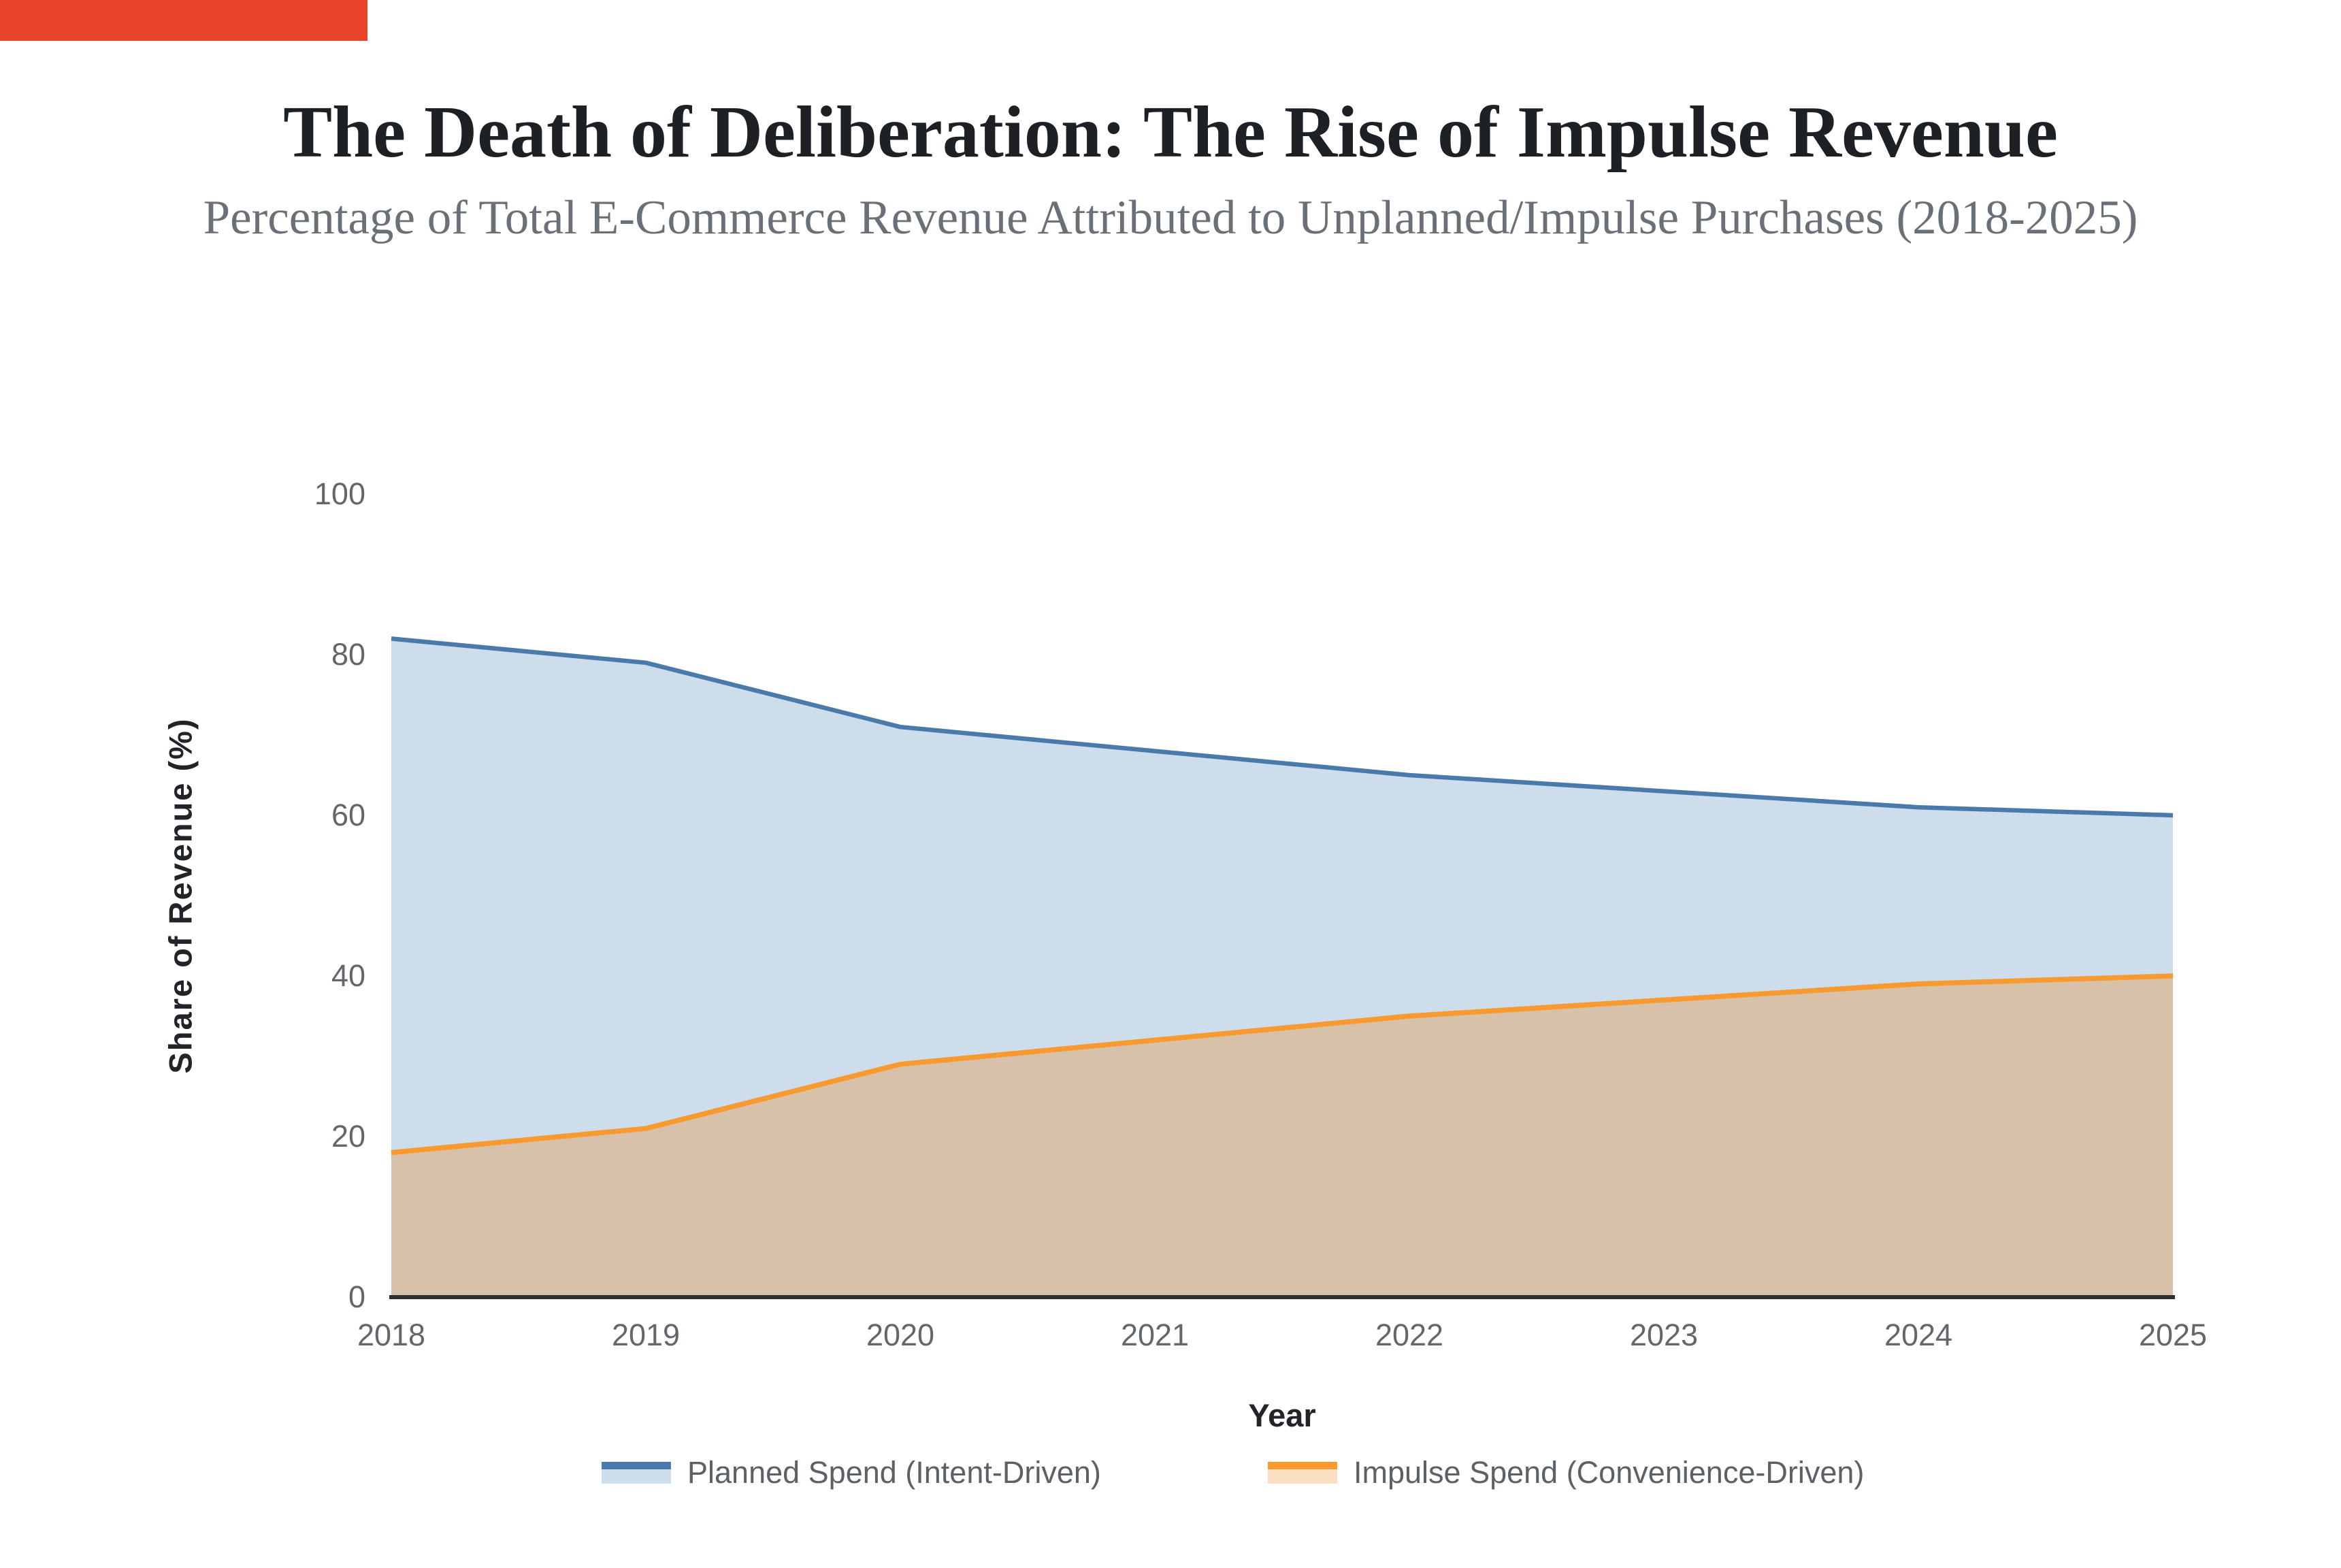 The height and width of the screenshot is (1568, 2341). I want to click on impulse-legend-swatch, so click(1302, 1473).